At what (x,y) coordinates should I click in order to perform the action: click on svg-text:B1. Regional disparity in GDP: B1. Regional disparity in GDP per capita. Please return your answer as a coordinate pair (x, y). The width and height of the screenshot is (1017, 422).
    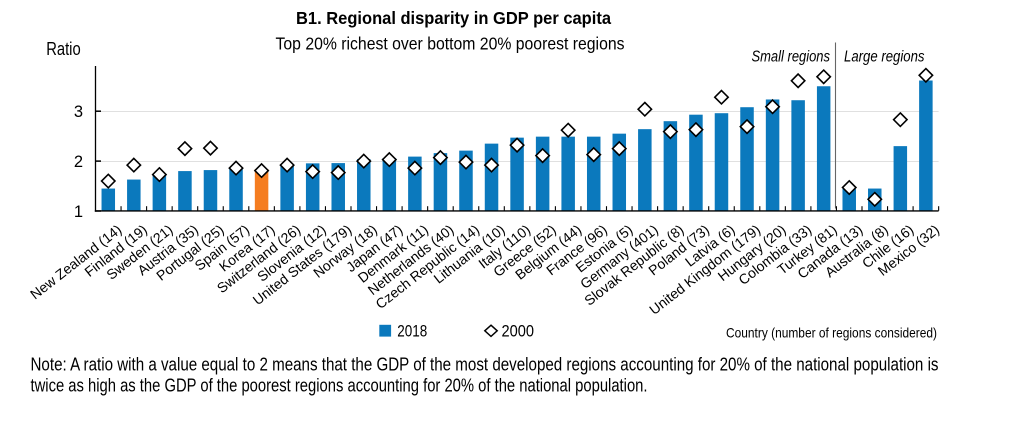
    Looking at the image, I should click on (453, 18).